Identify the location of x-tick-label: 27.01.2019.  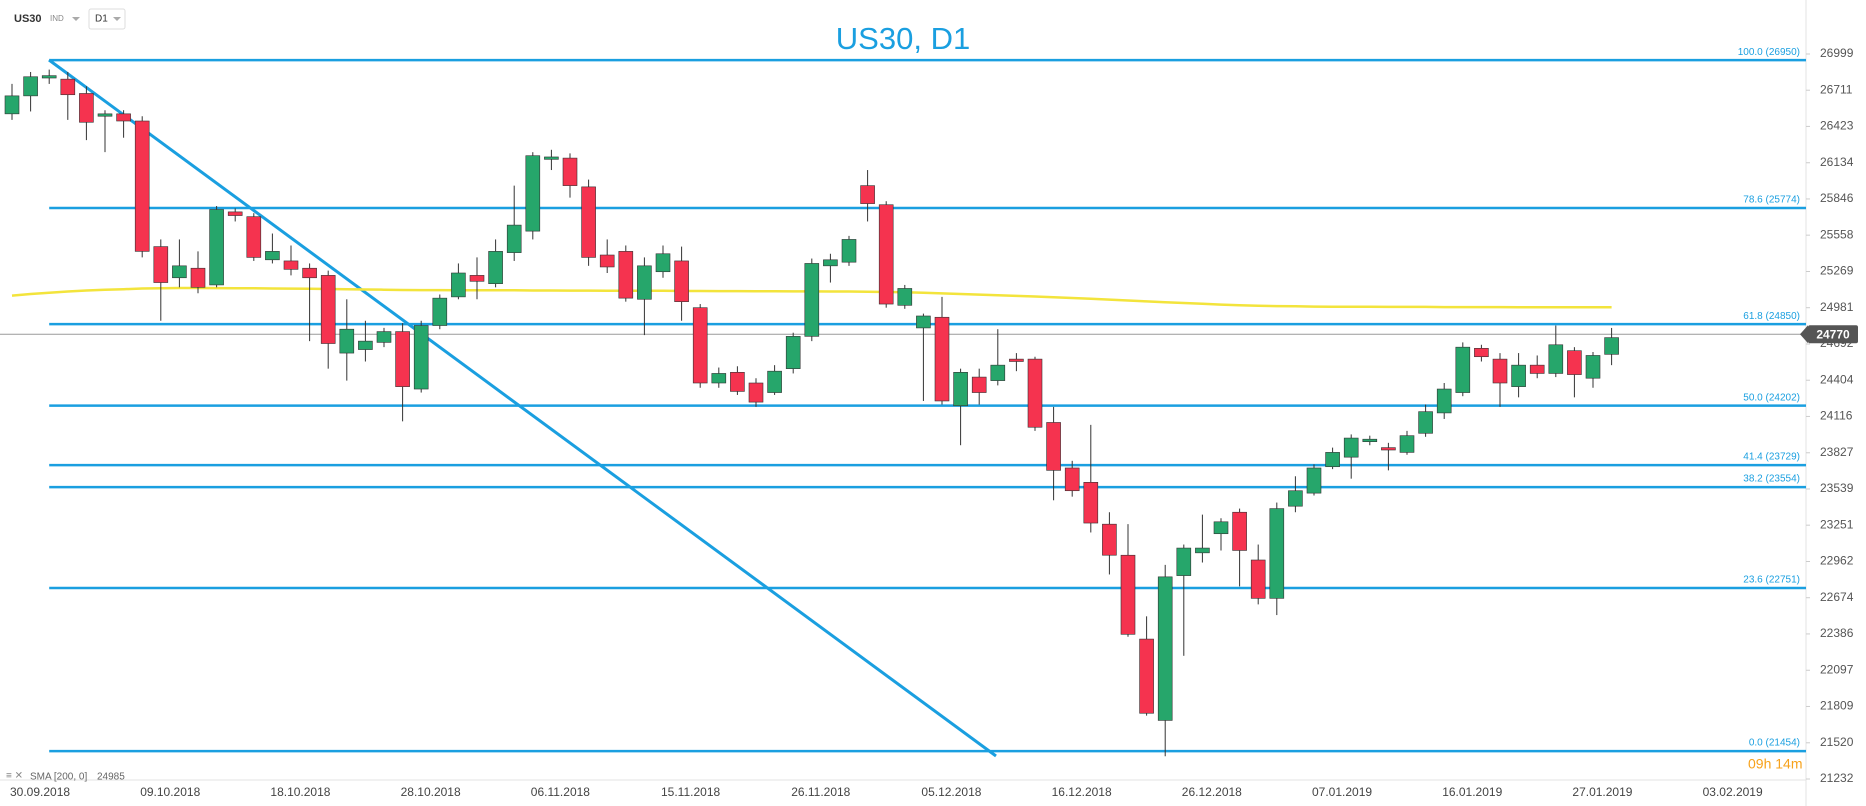
(1602, 792).